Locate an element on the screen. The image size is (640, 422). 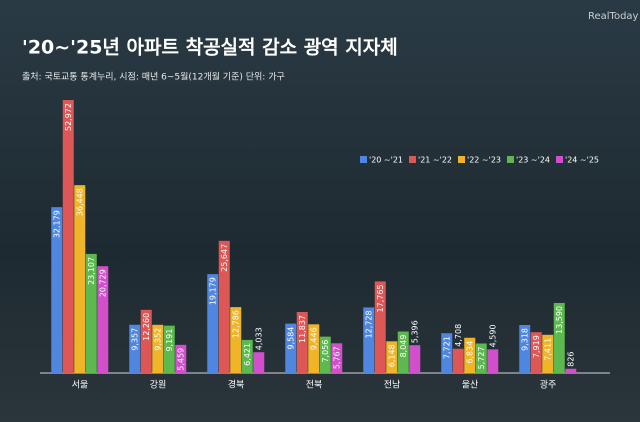
data-label: 6,421 is located at coordinates (247, 354).